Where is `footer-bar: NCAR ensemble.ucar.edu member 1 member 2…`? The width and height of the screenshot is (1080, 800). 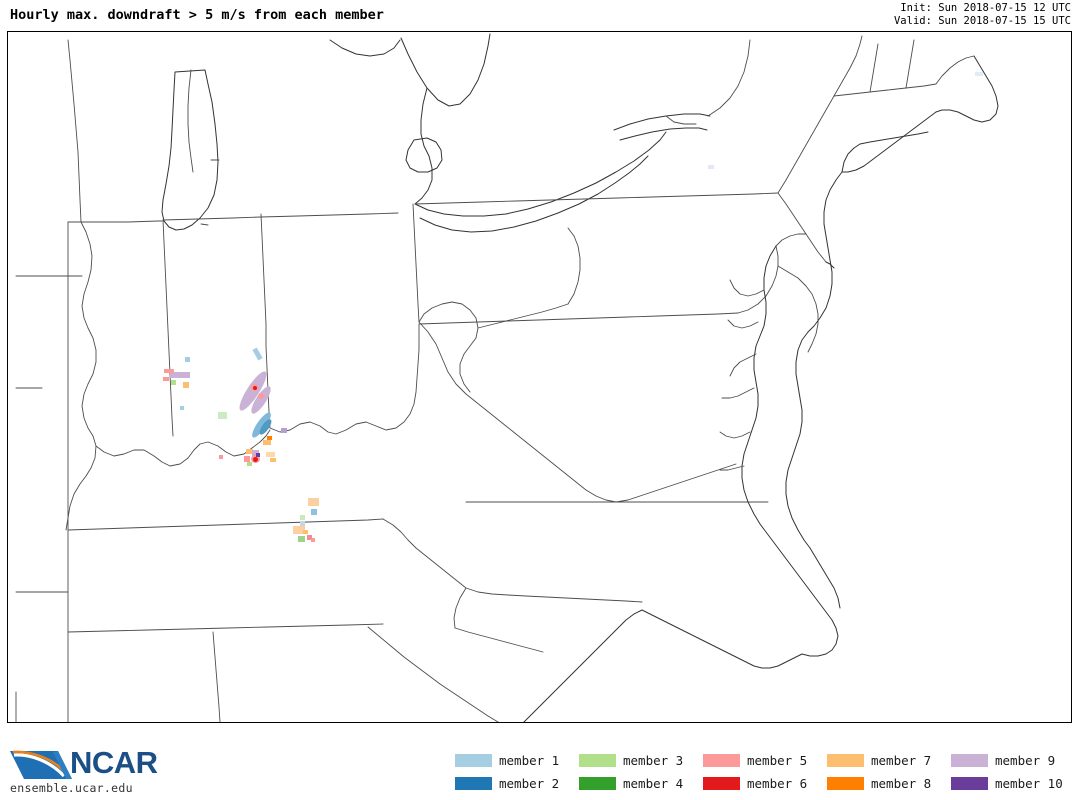
footer-bar: NCAR ensemble.ucar.edu member 1 member 2… is located at coordinates (540, 761).